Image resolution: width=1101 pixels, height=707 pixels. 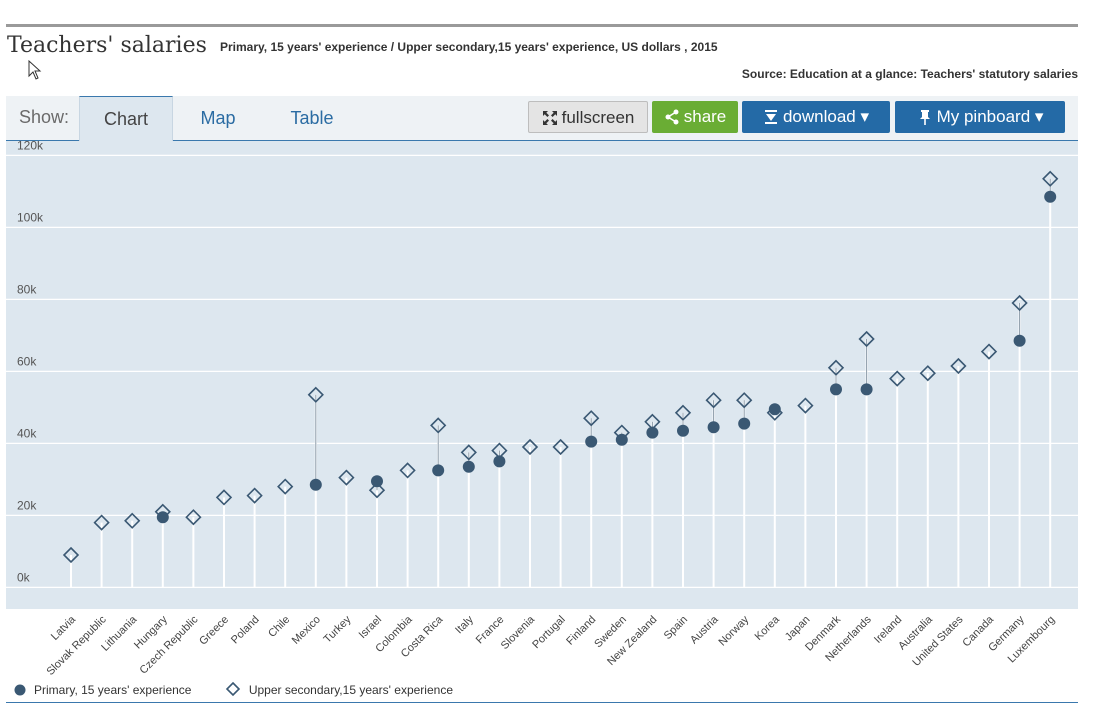 What do you see at coordinates (350, 690) in the screenshot?
I see `legend-upper-label: Upper secondary,15 years' experience` at bounding box center [350, 690].